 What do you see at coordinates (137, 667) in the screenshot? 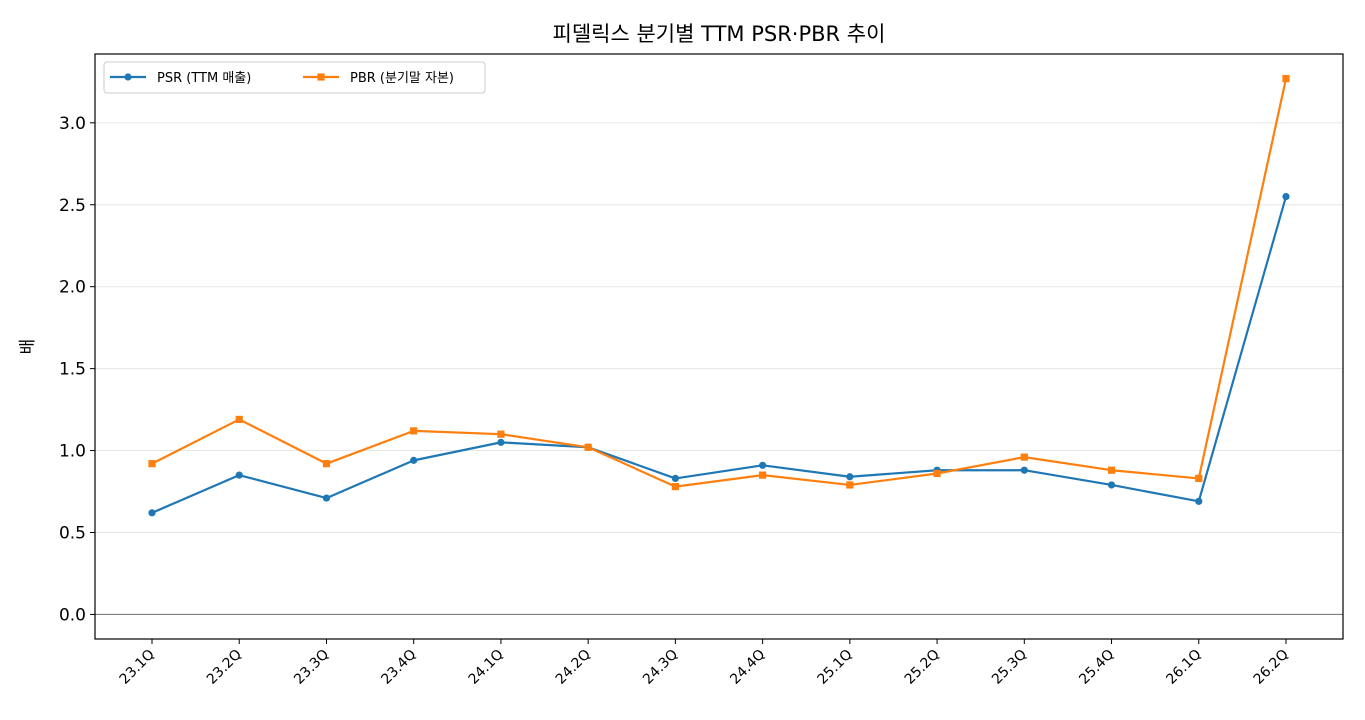
I see `x-tick-label: 23.1Q` at bounding box center [137, 667].